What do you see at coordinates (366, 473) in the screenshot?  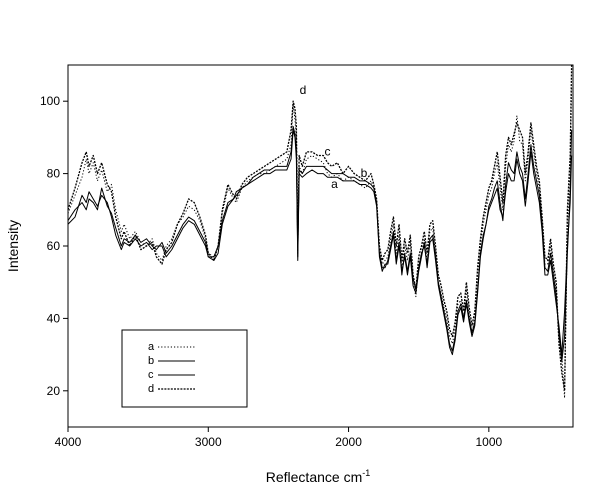 I see `x-axis-title-superscript: -1` at bounding box center [366, 473].